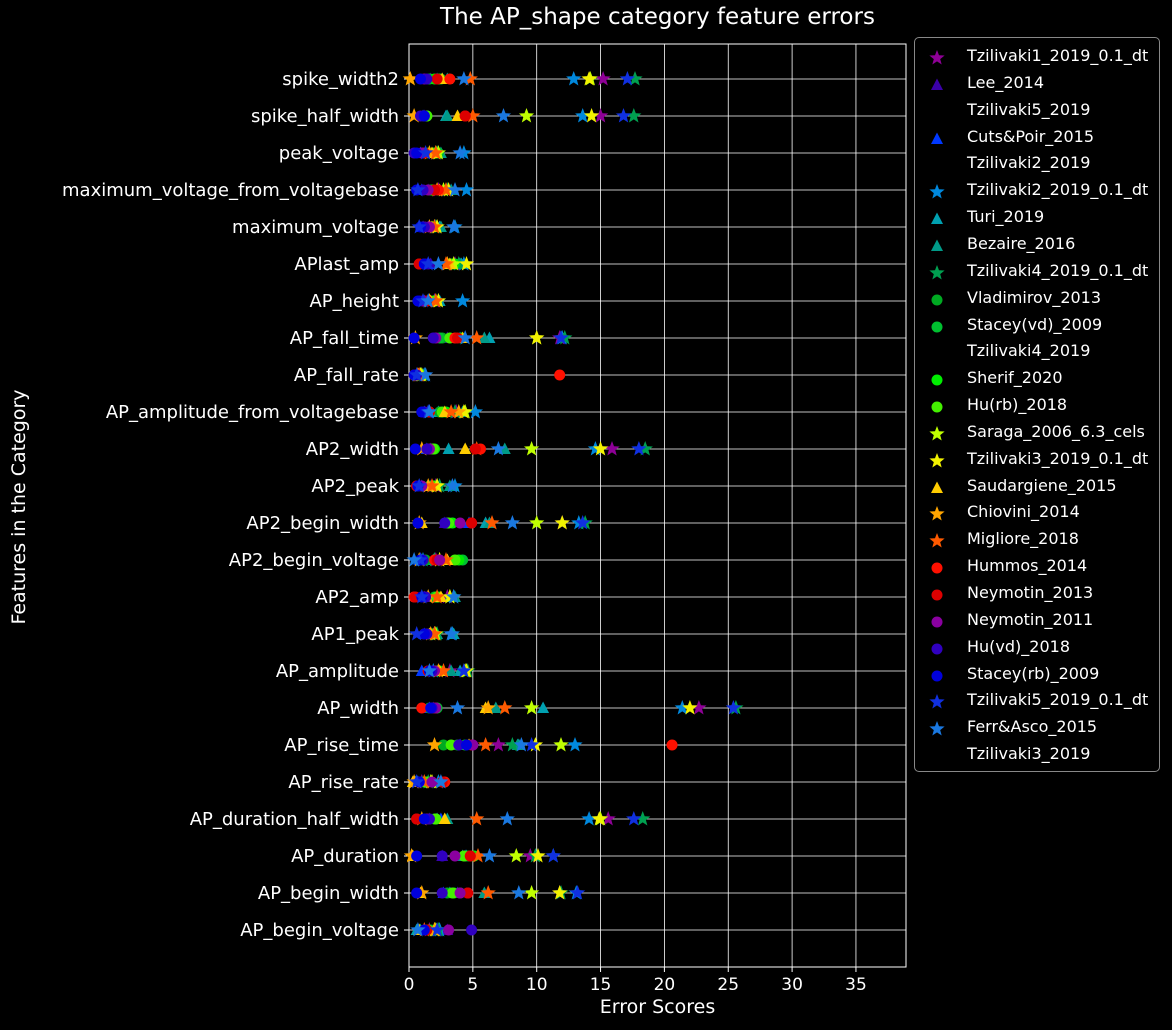  I want to click on legend-label: Sherif_2020, so click(1015, 378).